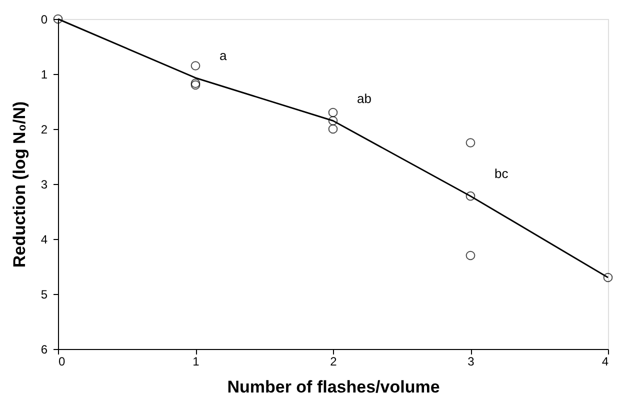 This screenshot has height=405, width=637. I want to click on x-tick-label: 2, so click(334, 361).